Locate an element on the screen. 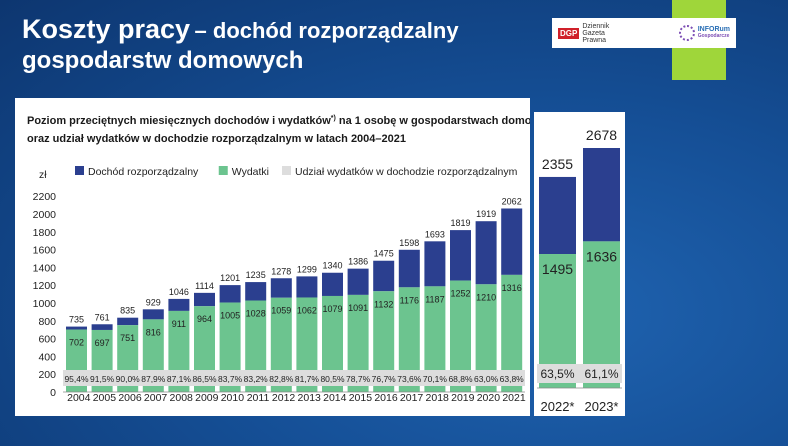 The image size is (788, 446). x-tick-label-2011: 2011 is located at coordinates (258, 398).